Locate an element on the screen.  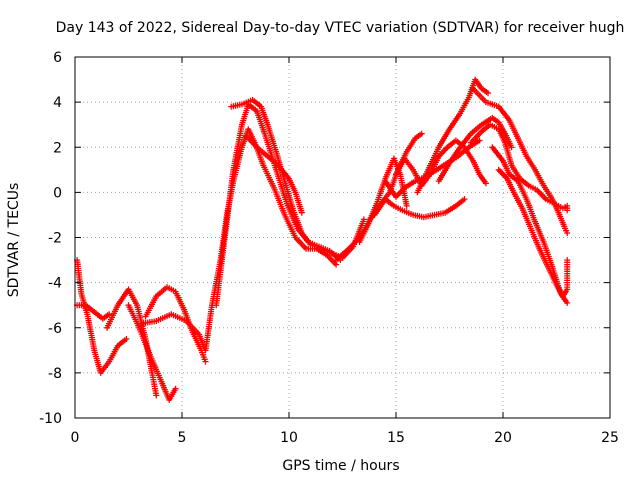
y-tick-label: 2 is located at coordinates (57, 148).